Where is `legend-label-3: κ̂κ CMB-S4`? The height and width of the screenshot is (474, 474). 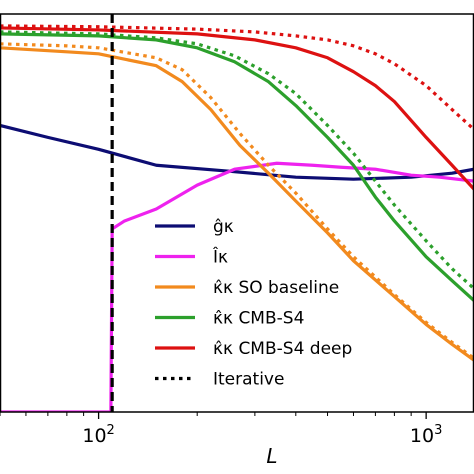 legend-label-3: κ̂κ CMB-S4 is located at coordinates (258, 319).